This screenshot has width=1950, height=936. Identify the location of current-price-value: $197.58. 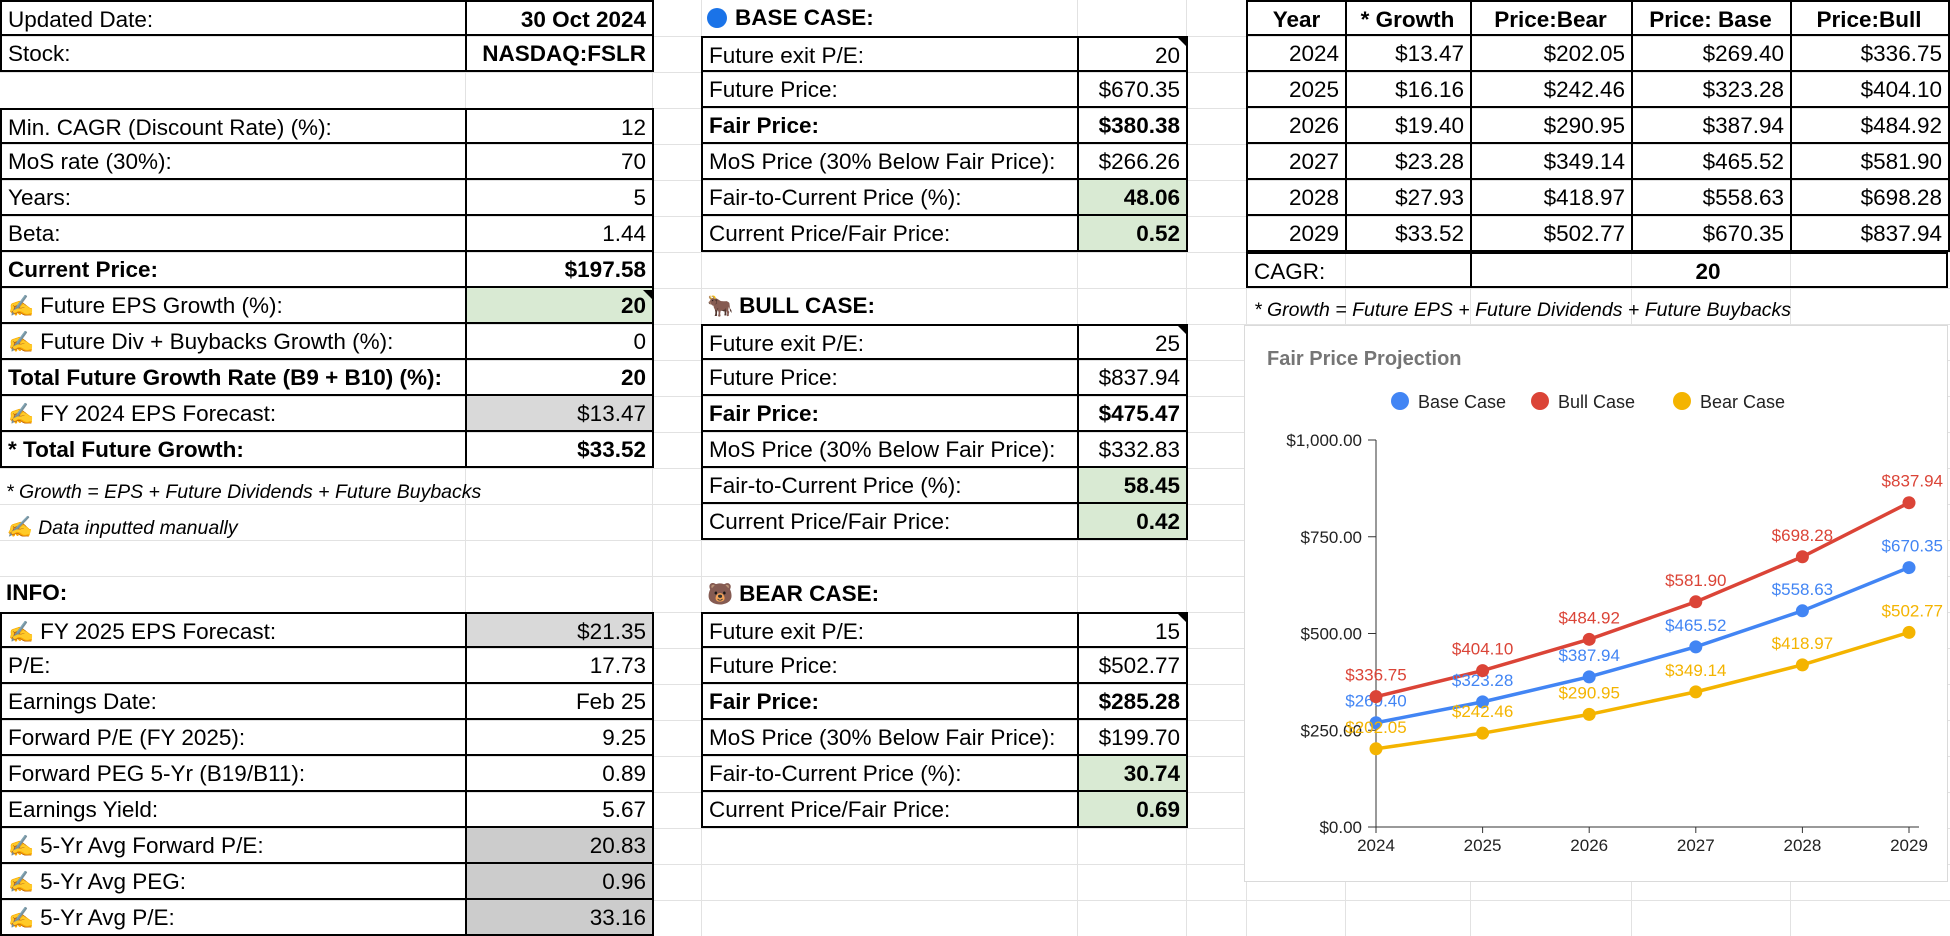
(559, 270).